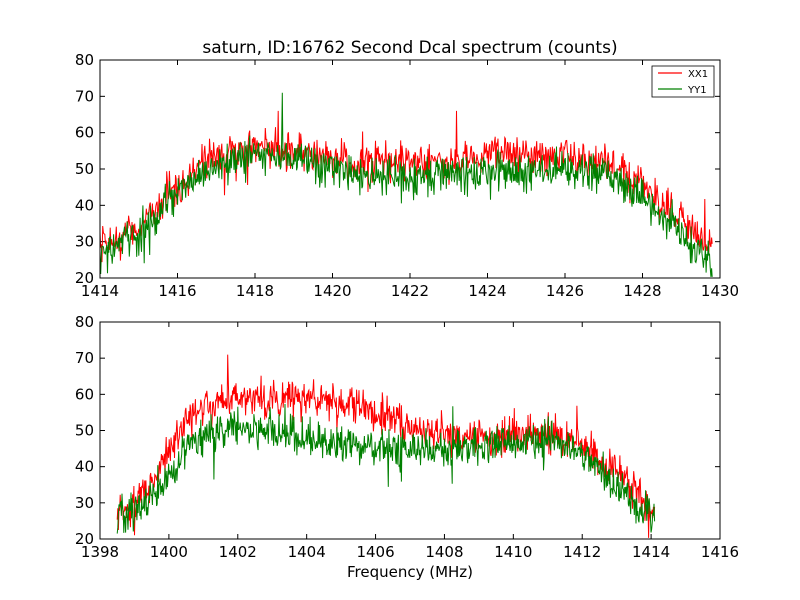  I want to click on series-line-yy1-bottom, so click(386, 468).